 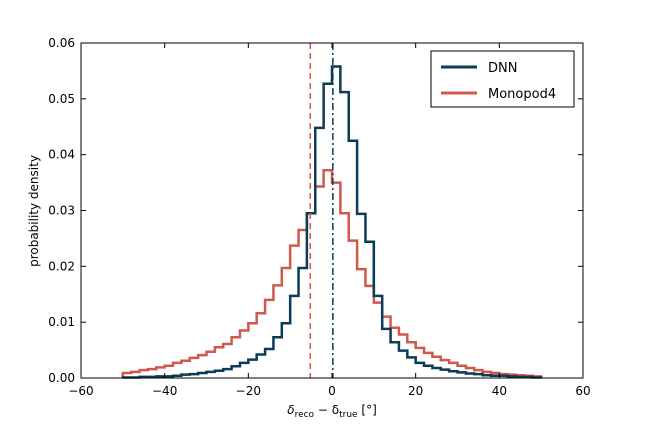 What do you see at coordinates (326, 410) in the screenshot?
I see `x-label-minus-delta: − δ` at bounding box center [326, 410].